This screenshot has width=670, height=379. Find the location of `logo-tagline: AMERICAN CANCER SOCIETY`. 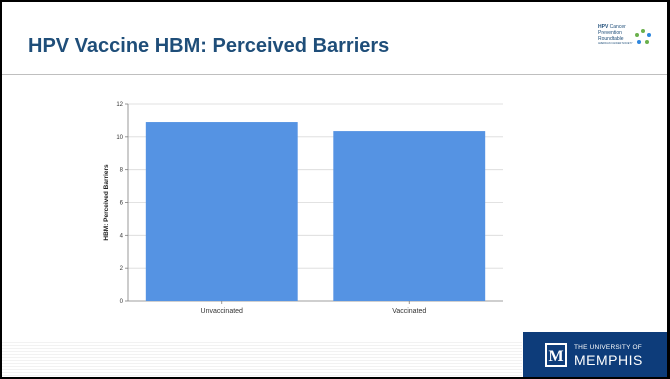

logo-tagline: AMERICAN CANCER SOCIETY is located at coordinates (615, 43).